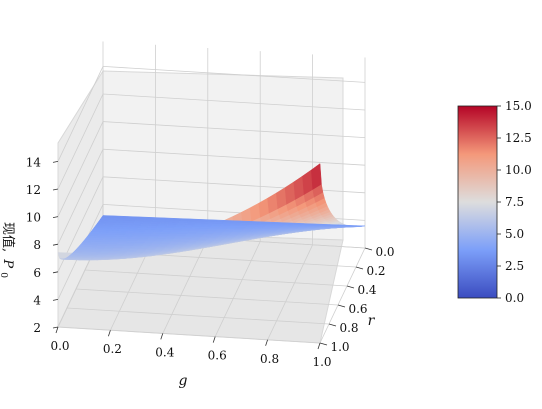 This screenshot has width=542, height=409. Describe the element at coordinates (164, 352) in the screenshot. I see `x-tick-label: 0.4` at that location.